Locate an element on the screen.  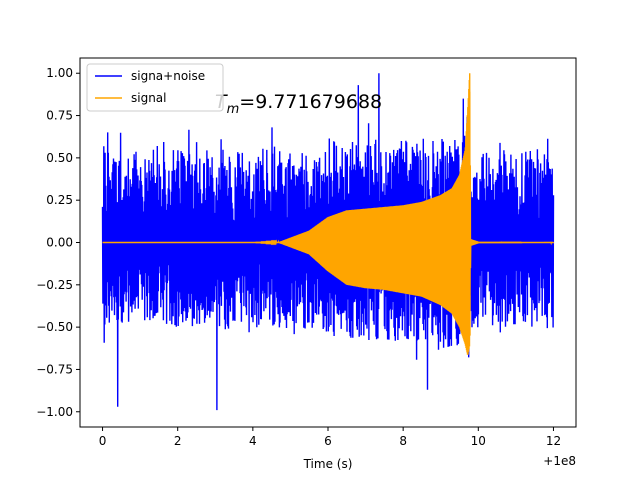
legend-label-signal: signal is located at coordinates (149, 98).